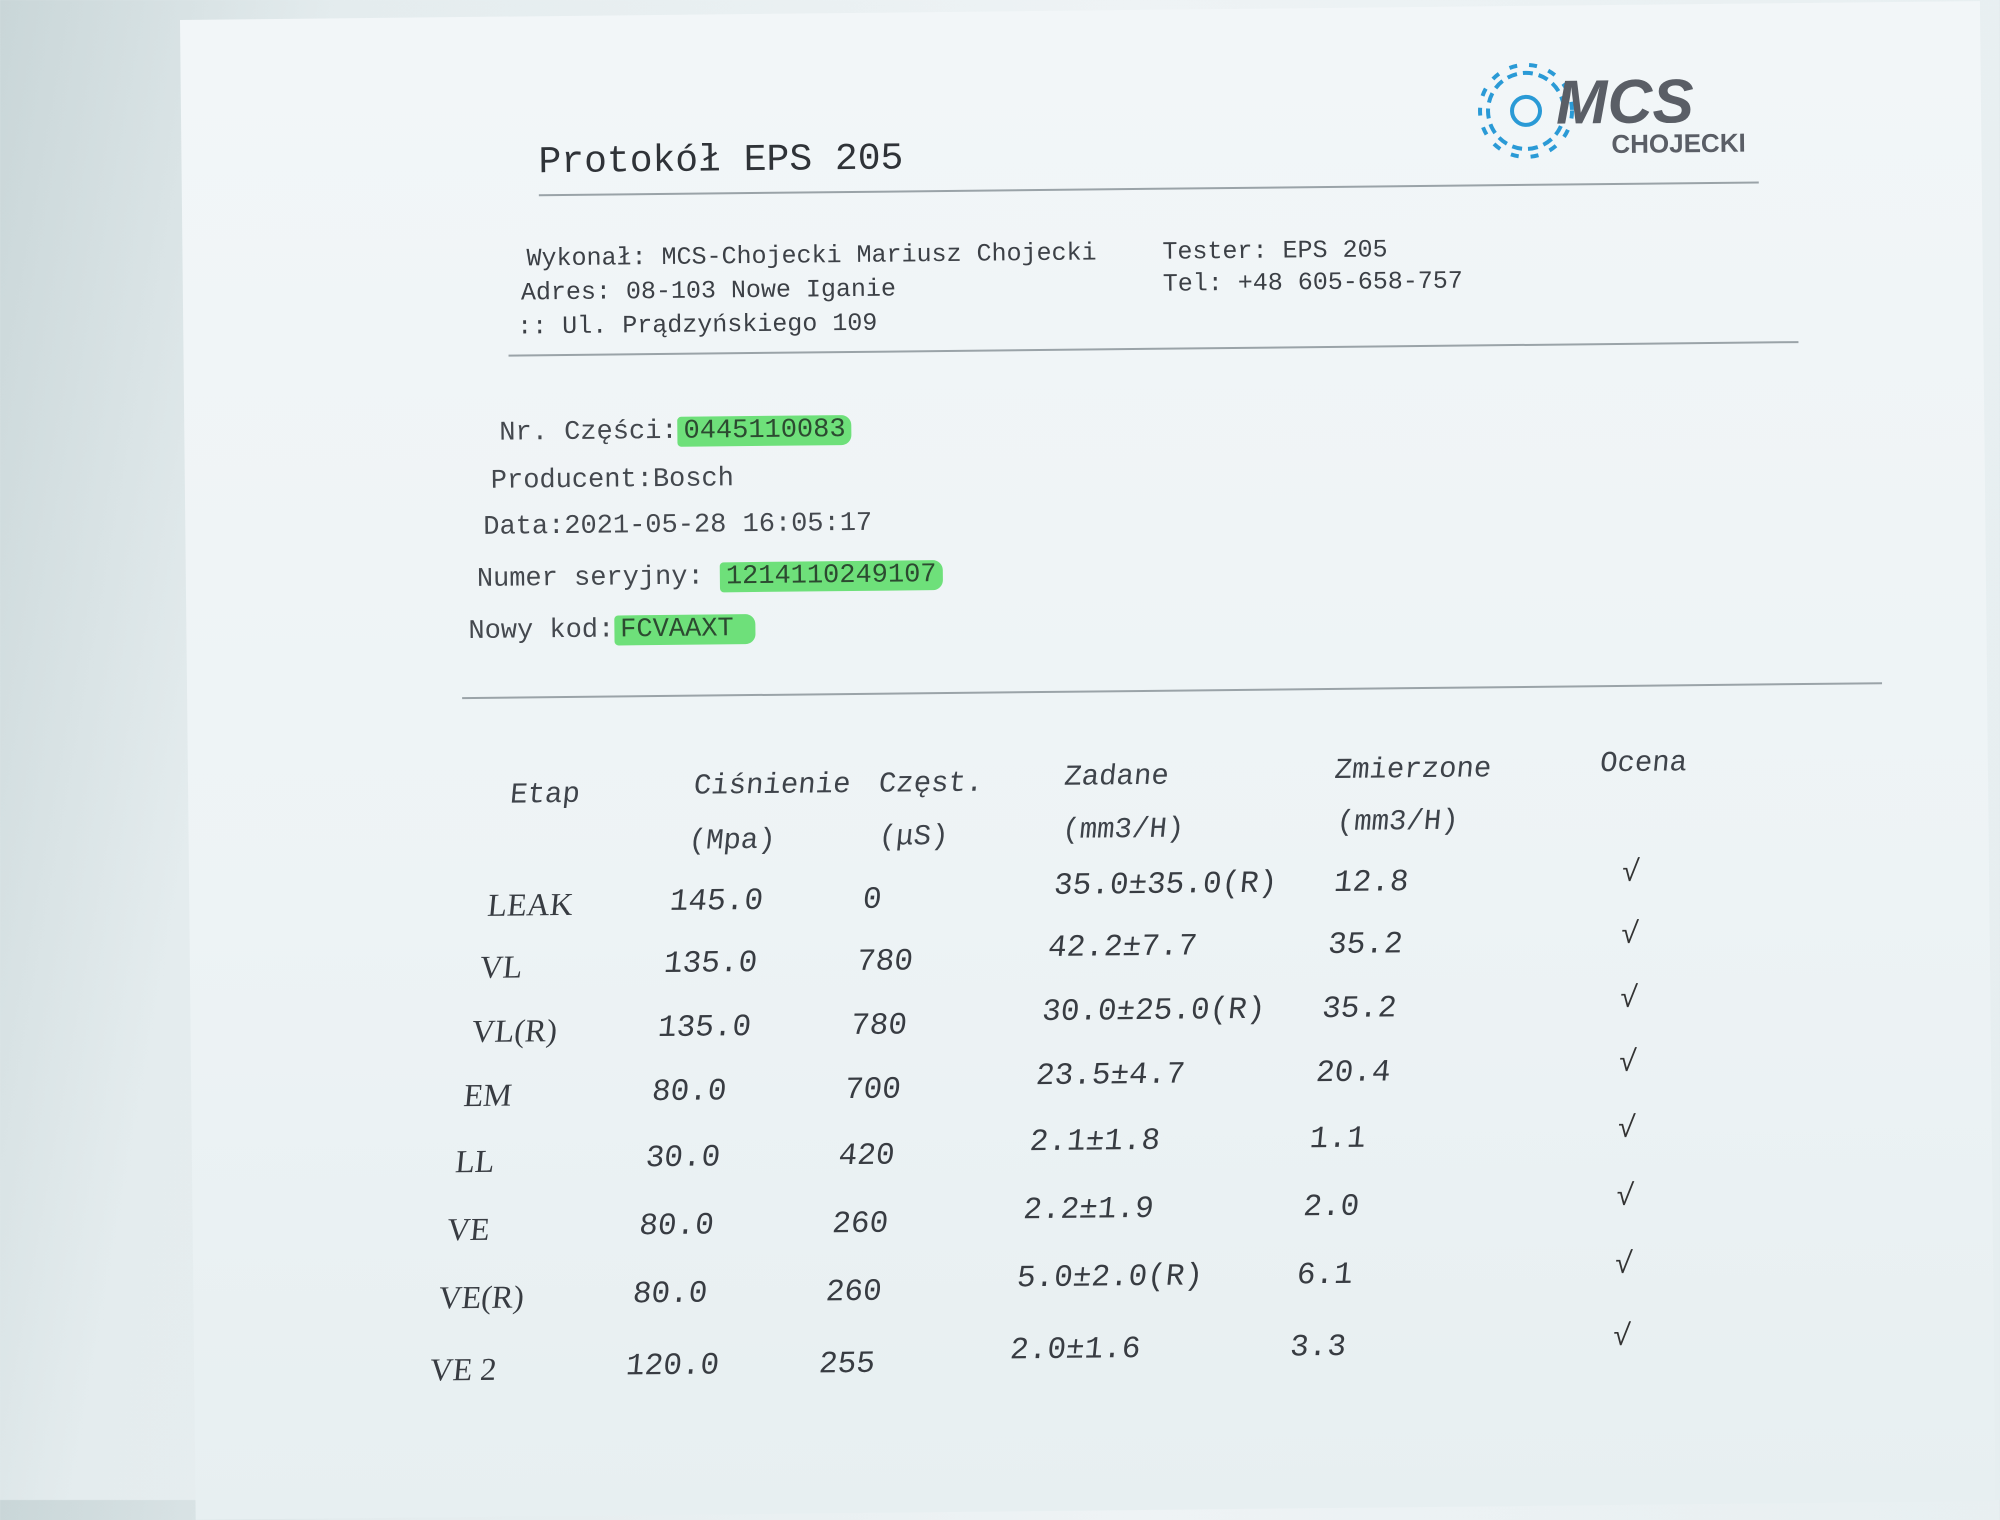 The width and height of the screenshot is (2000, 1520). Describe the element at coordinates (697, 325) in the screenshot. I see `address-line-2: :: Ul. Prądzyńskiego 109` at that location.